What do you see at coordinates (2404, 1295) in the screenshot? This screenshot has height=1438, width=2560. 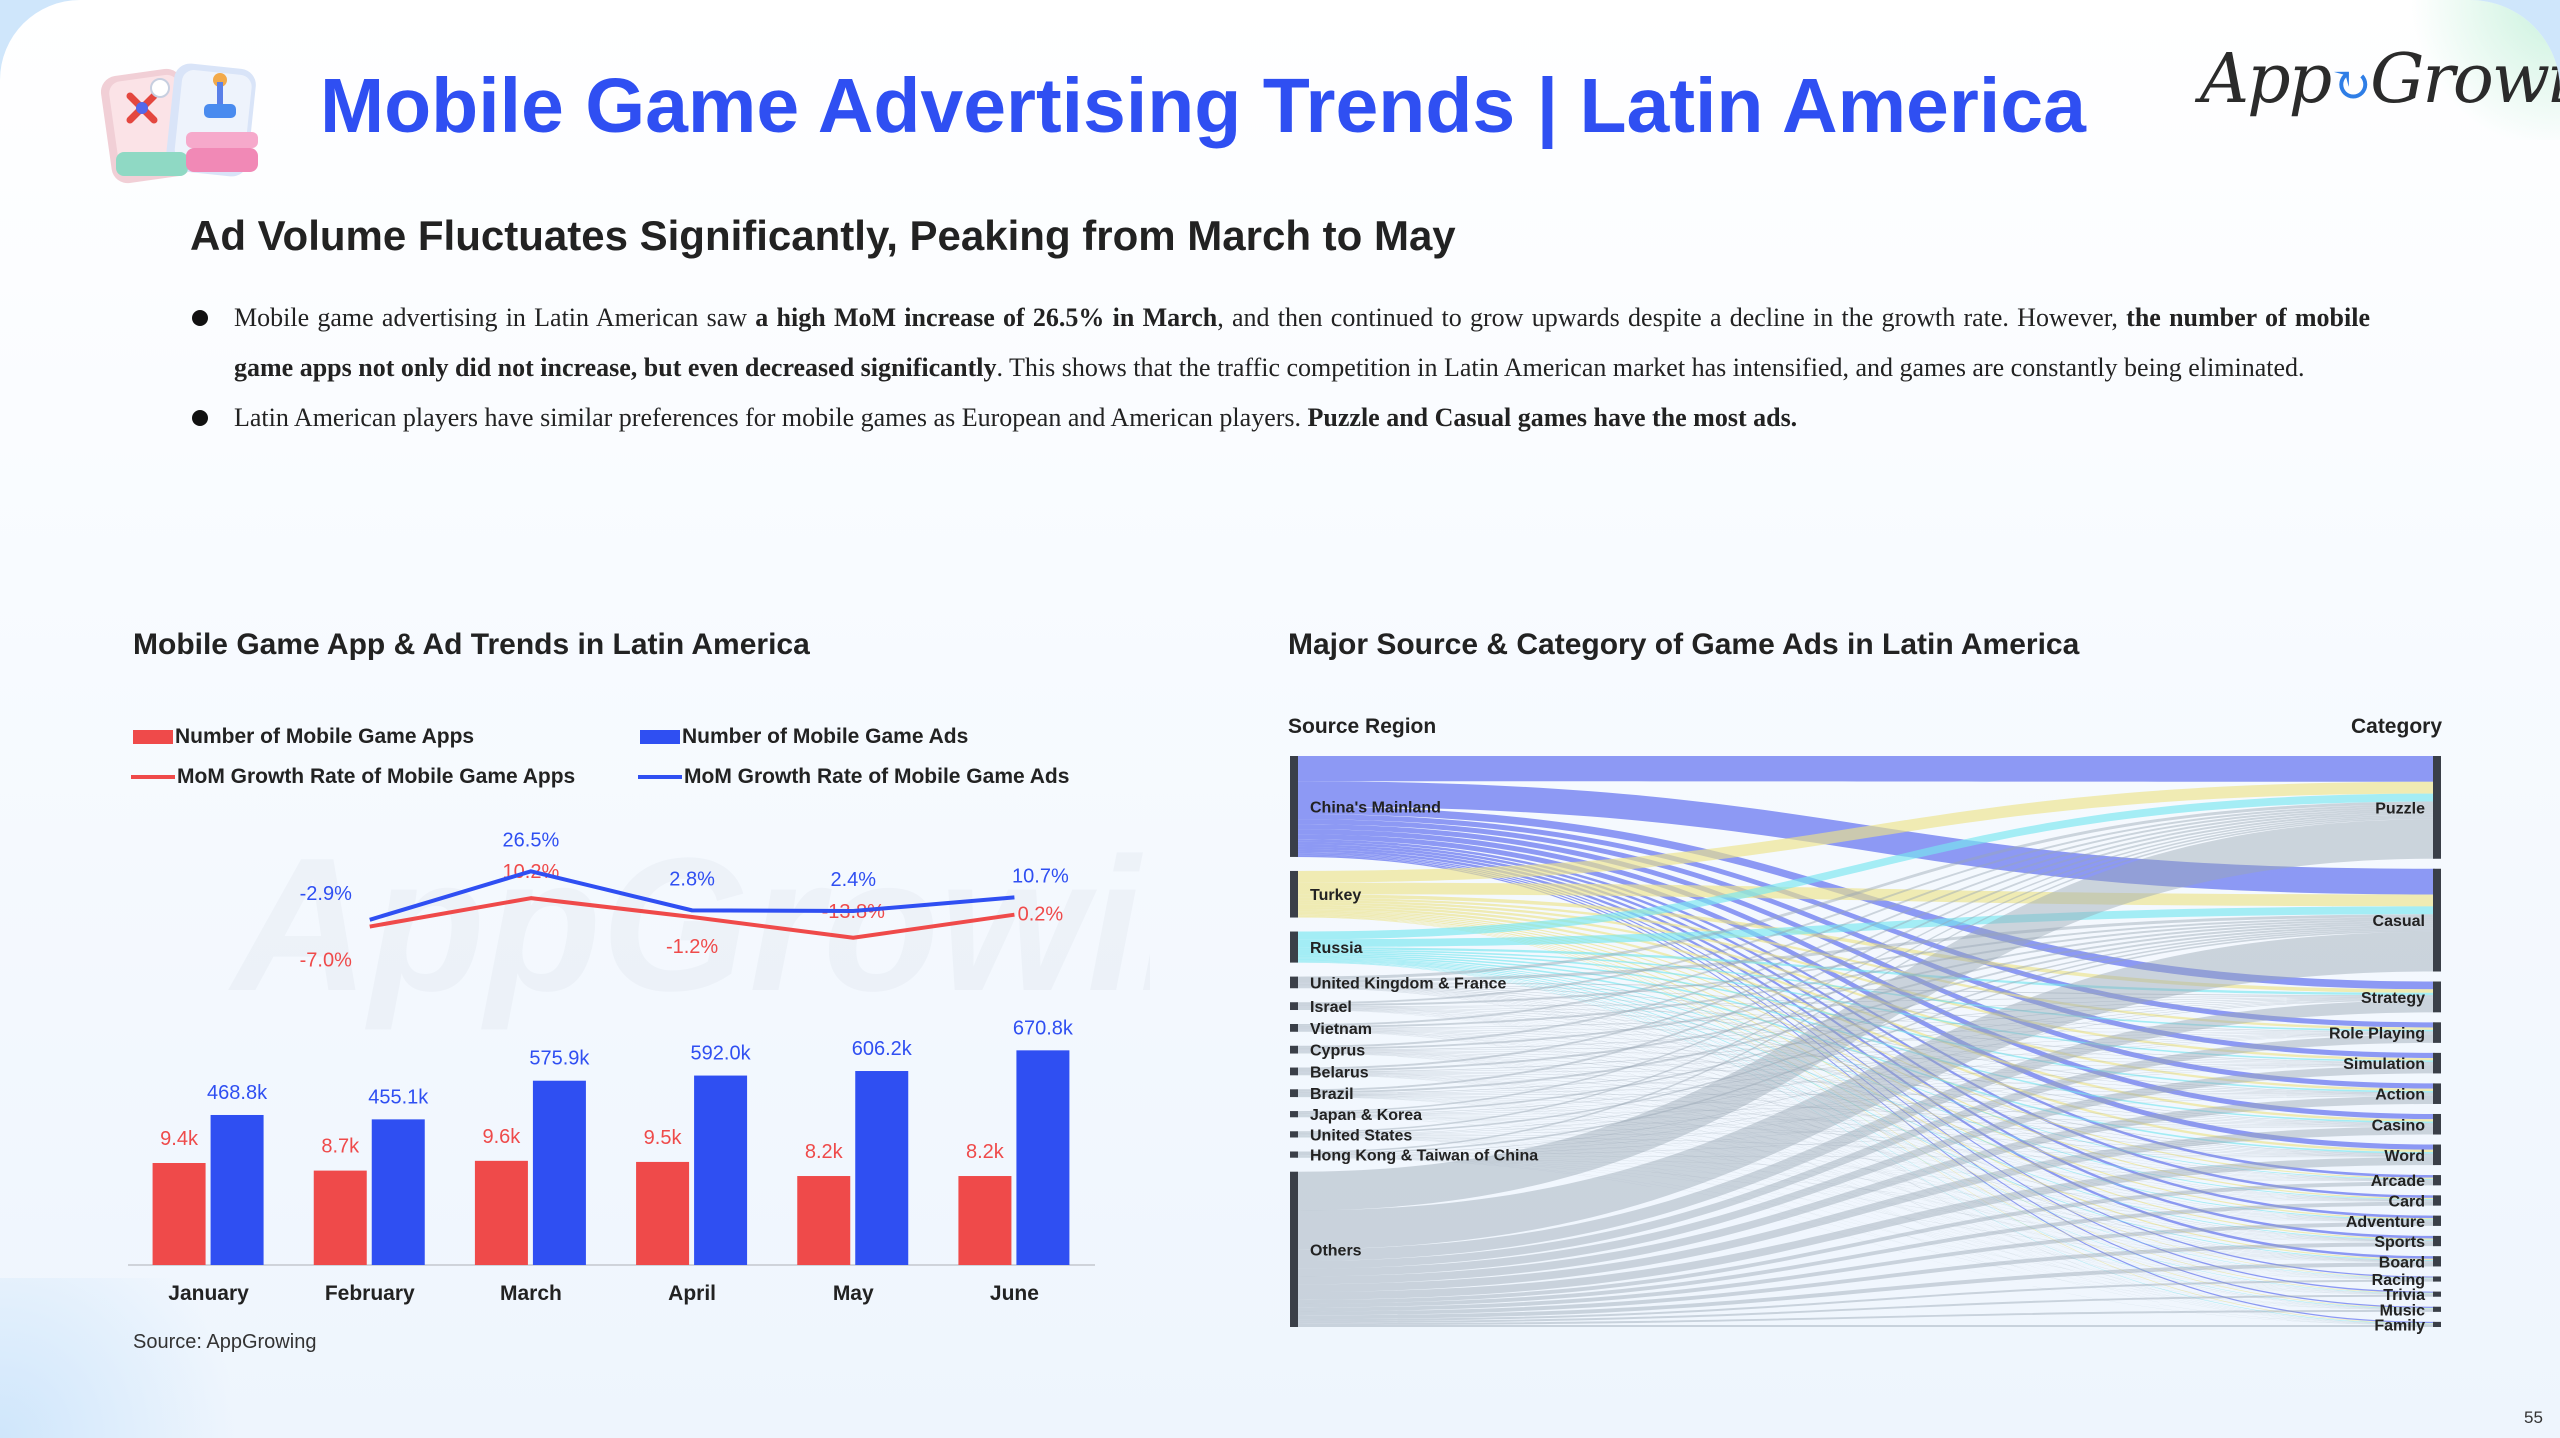 I see `category-label: Trivia` at bounding box center [2404, 1295].